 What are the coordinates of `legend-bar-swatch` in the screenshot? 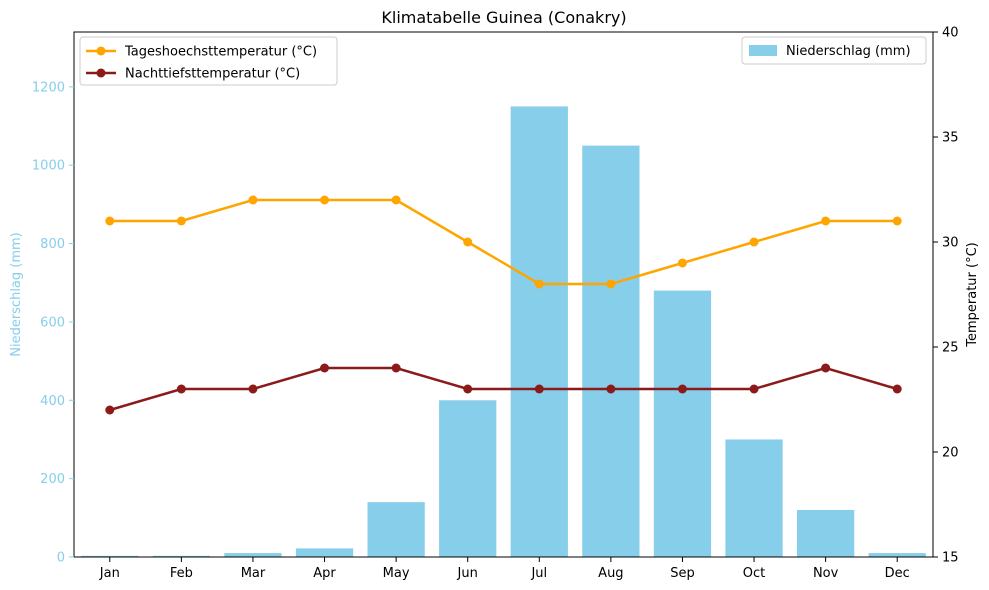 It's located at (763, 50).